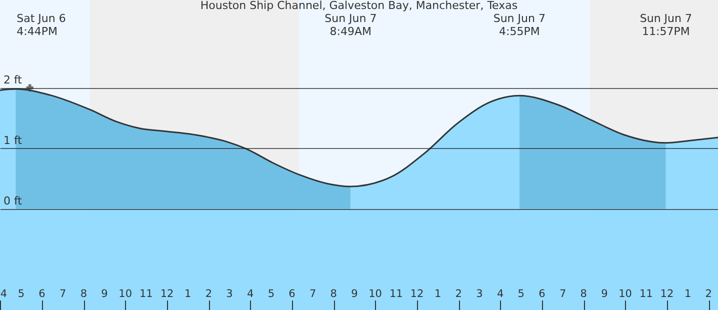 This screenshot has width=718, height=310. I want to click on y-tick-label: 1 ft, so click(13, 140).